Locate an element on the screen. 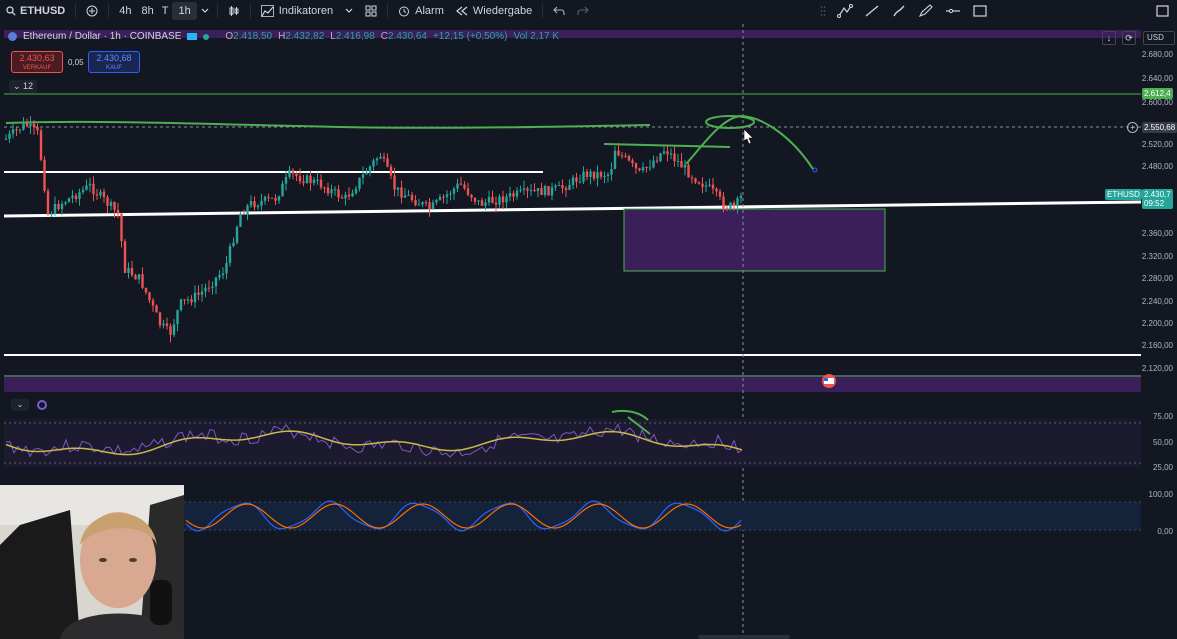 Image resolution: width=1177 pixels, height=639 pixels. price-tick: 2.600,00 is located at coordinates (1157, 102).